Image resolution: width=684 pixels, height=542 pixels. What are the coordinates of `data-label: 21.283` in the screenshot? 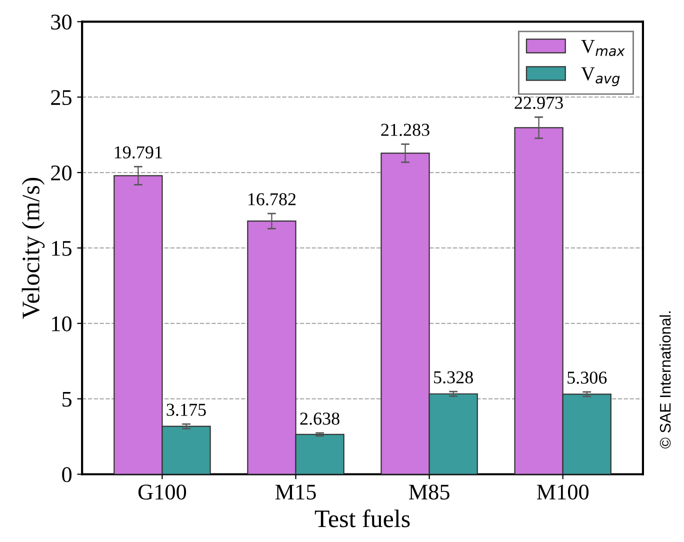 It's located at (405, 130).